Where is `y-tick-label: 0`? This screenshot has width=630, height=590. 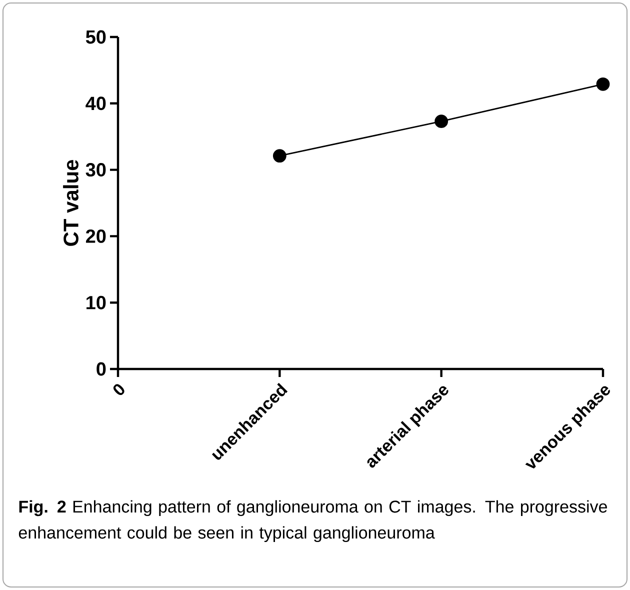 y-tick-label: 0 is located at coordinates (101, 369).